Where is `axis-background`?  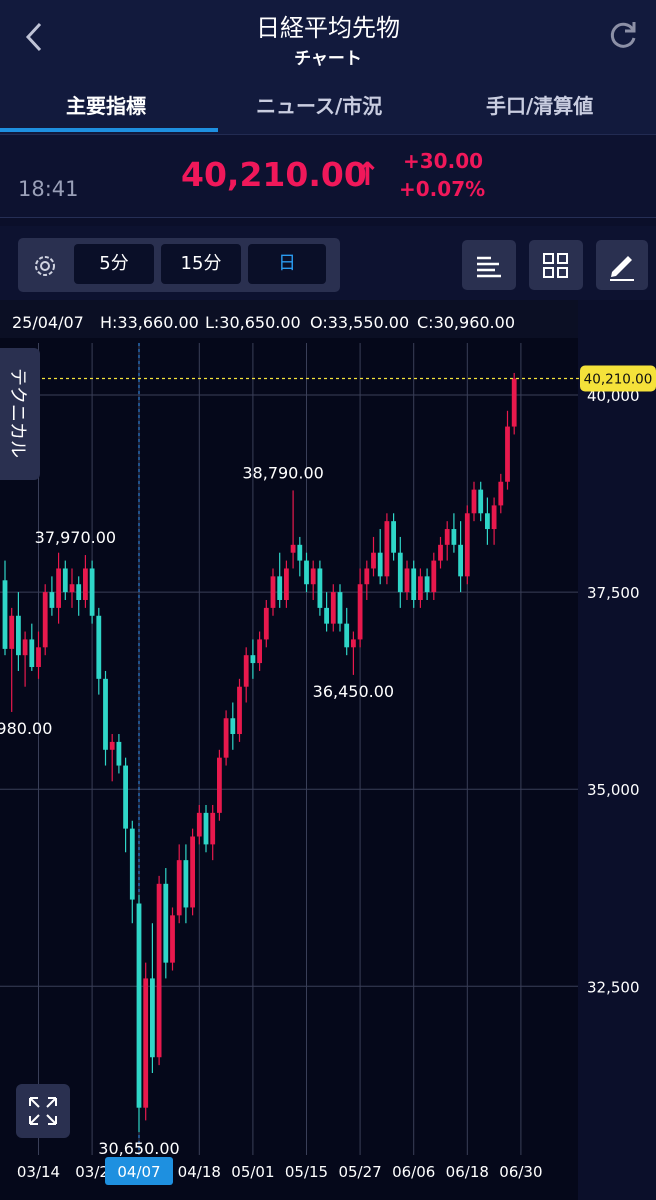
axis-background is located at coordinates (617, 750).